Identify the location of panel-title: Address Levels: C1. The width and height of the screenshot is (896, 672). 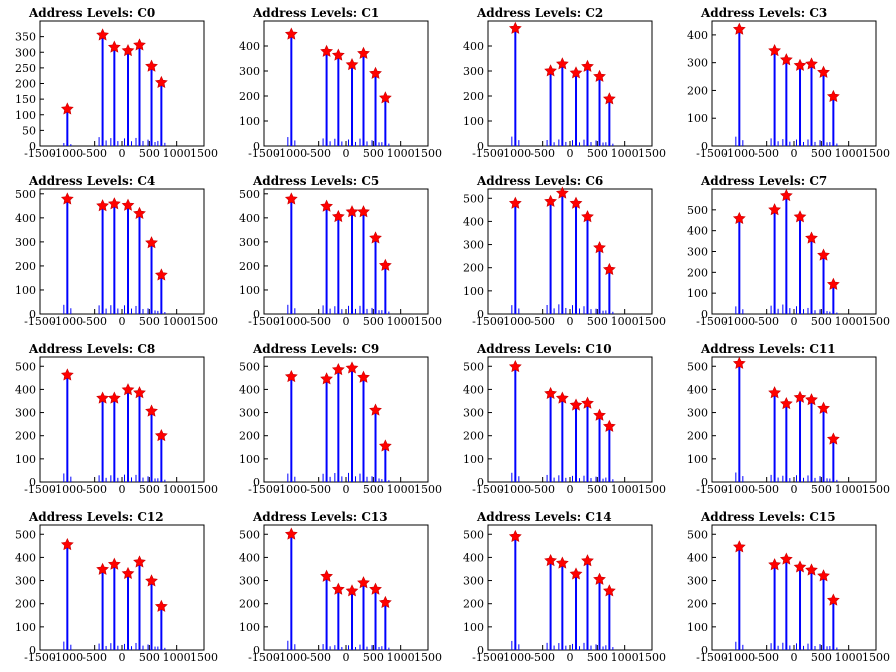
(315, 13).